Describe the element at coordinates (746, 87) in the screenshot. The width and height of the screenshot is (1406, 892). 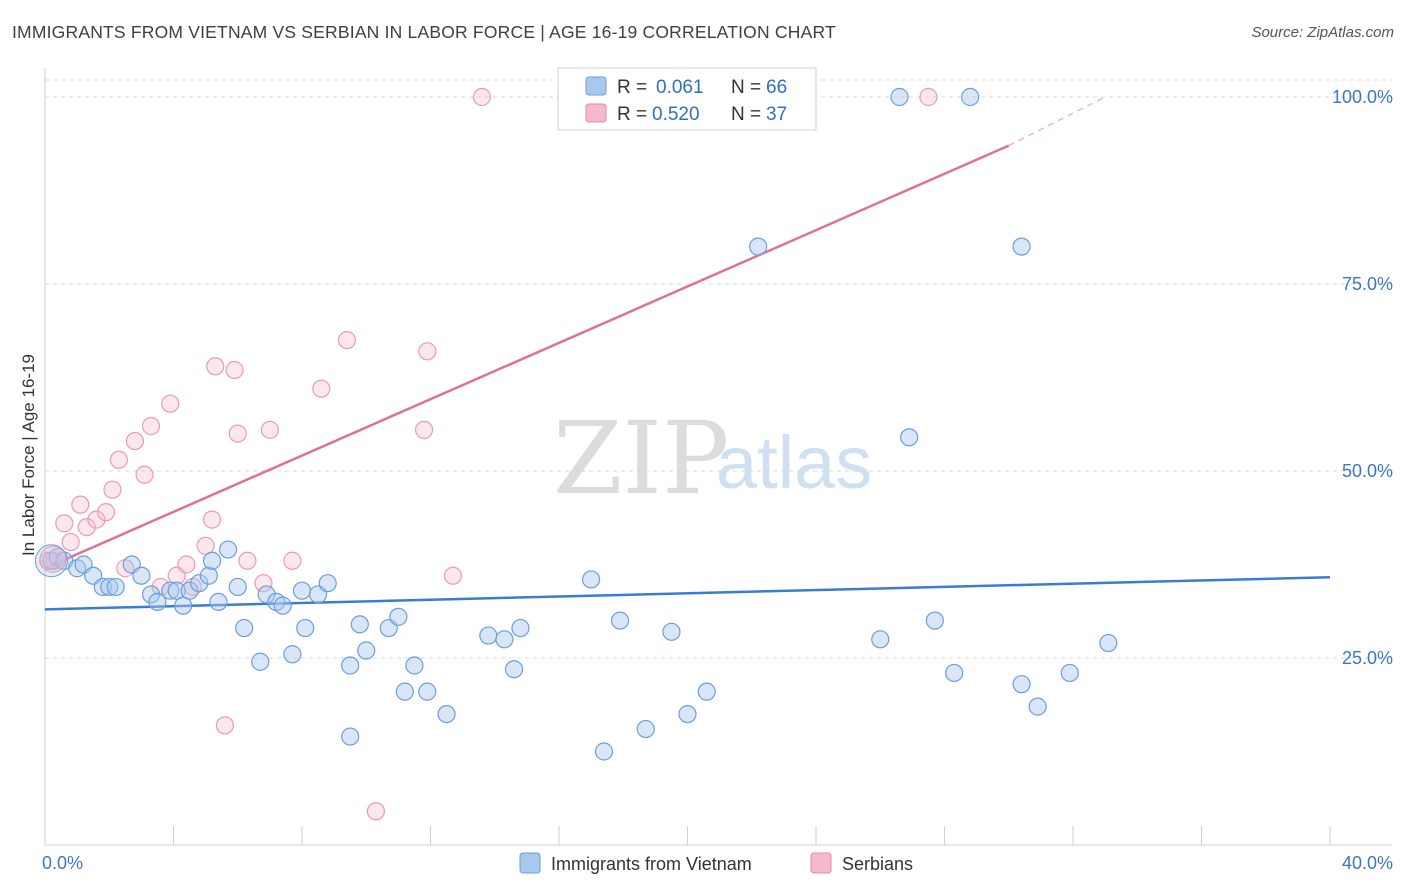
I see `legend-n-label-1: N =` at that location.